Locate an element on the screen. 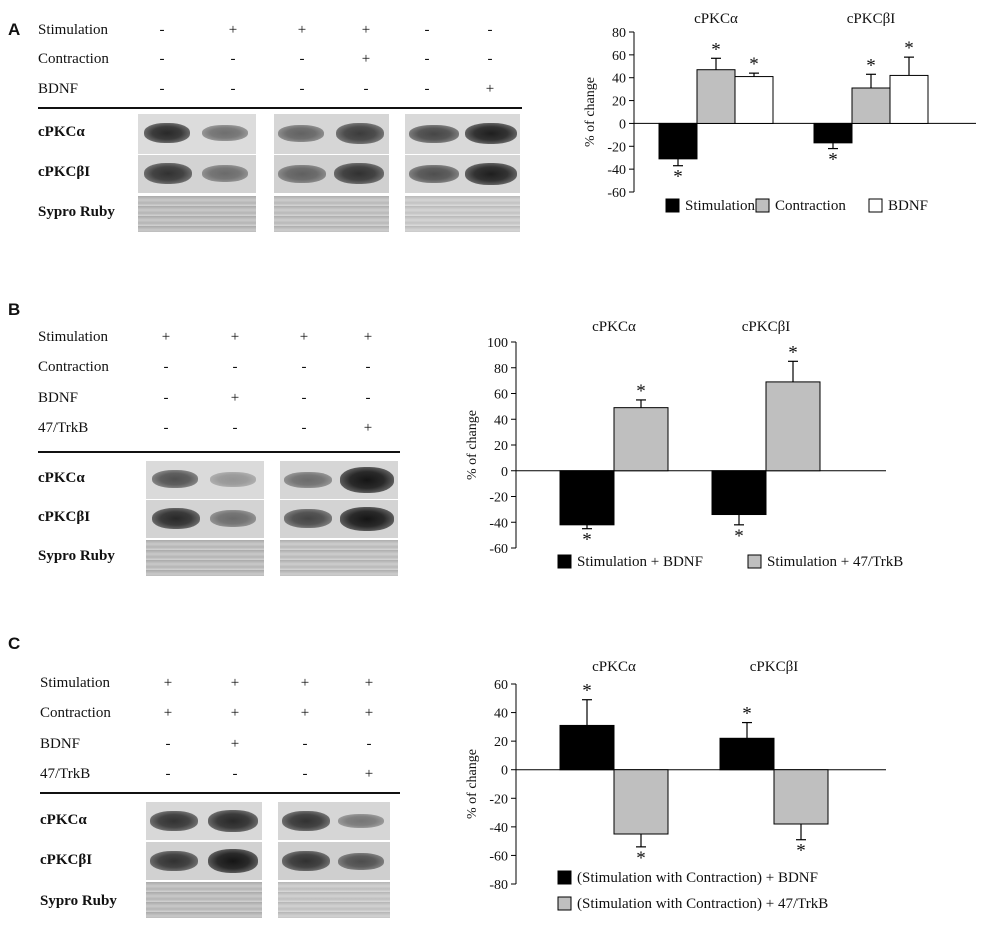  legend-label: Stimulation + BDNF is located at coordinates (640, 562).